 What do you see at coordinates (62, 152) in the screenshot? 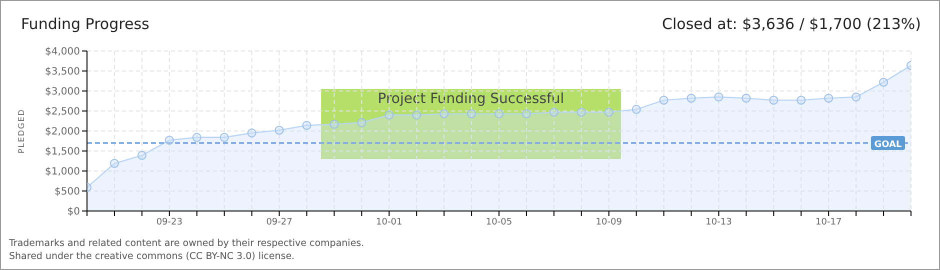
I see `y-tick-label: $1,500` at bounding box center [62, 152].